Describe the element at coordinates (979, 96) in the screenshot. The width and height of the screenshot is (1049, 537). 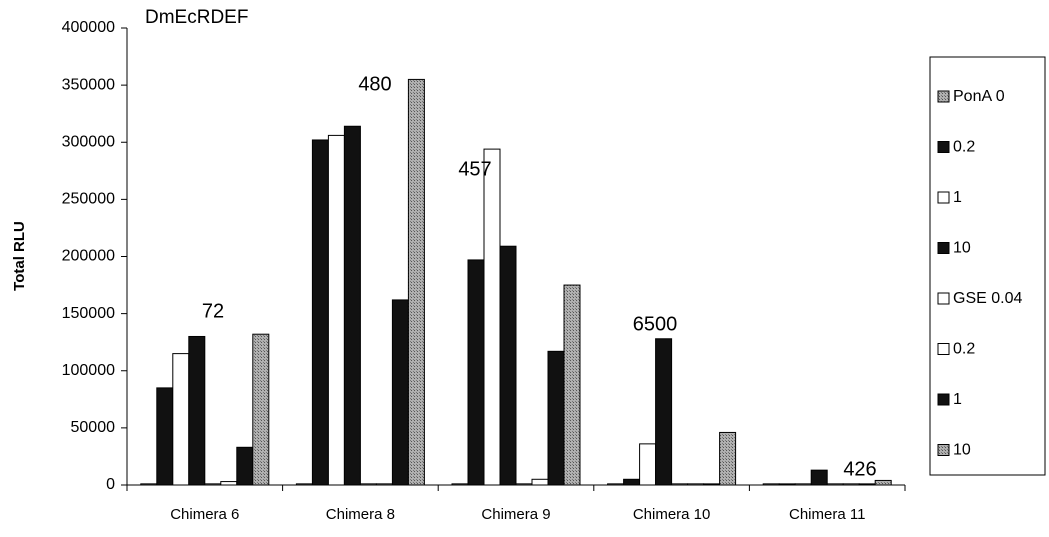
I see `legend-label: PonA 0` at that location.